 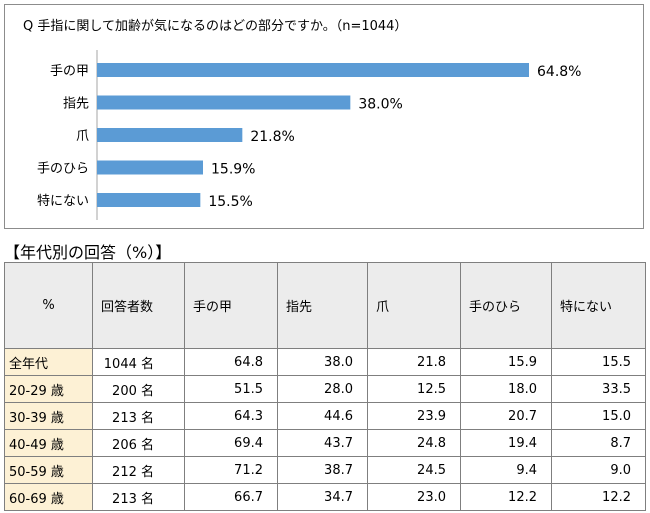 What do you see at coordinates (138, 389) in the screenshot?
I see `respondents-cell: 200 名` at bounding box center [138, 389].